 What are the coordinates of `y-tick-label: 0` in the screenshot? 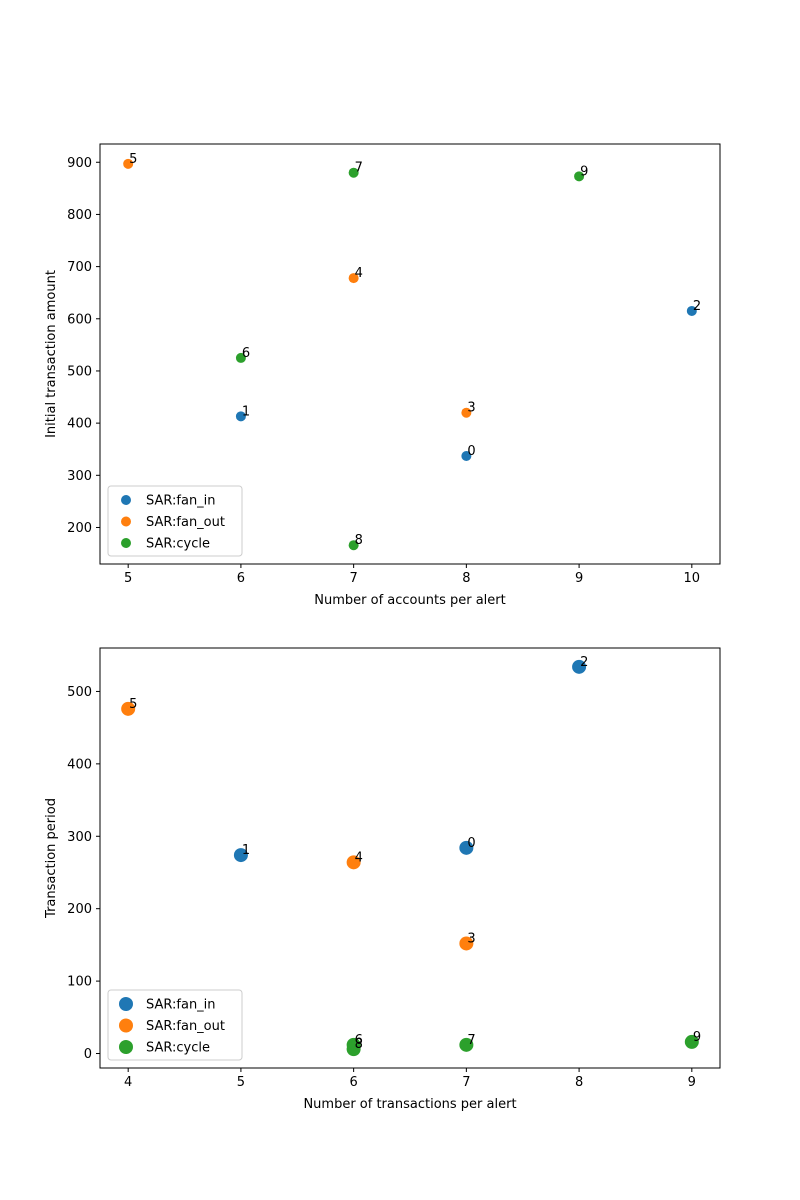 It's located at (88, 1054).